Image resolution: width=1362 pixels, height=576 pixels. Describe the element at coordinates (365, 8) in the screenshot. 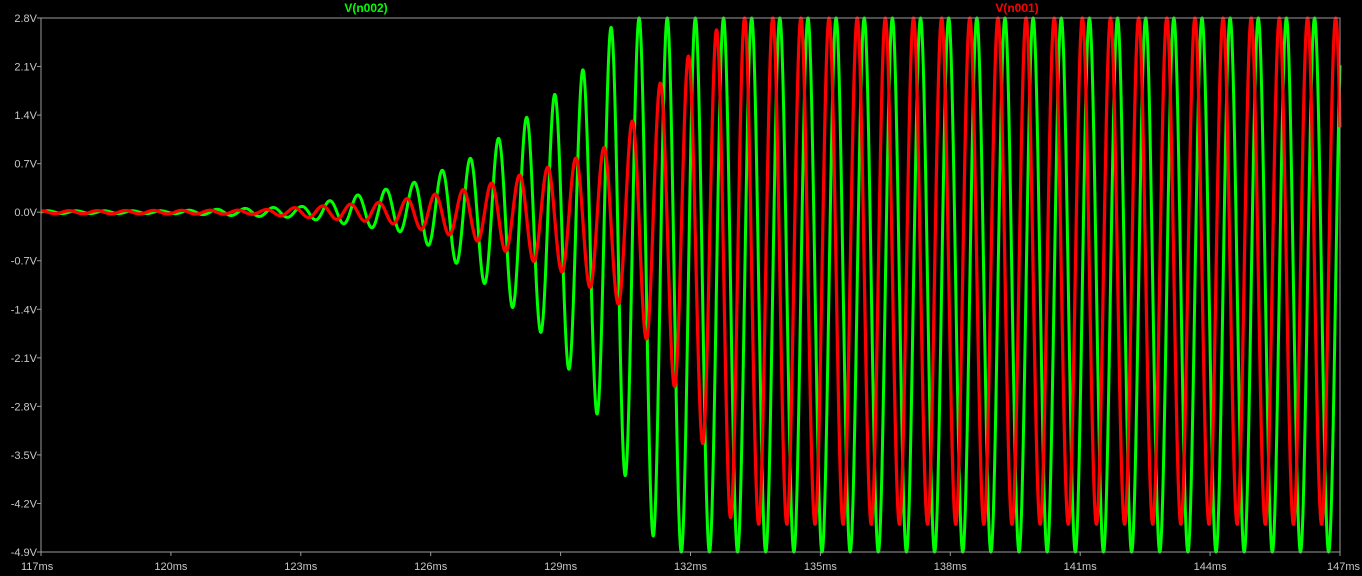

I see `legend-v-n002: V(n002)` at that location.